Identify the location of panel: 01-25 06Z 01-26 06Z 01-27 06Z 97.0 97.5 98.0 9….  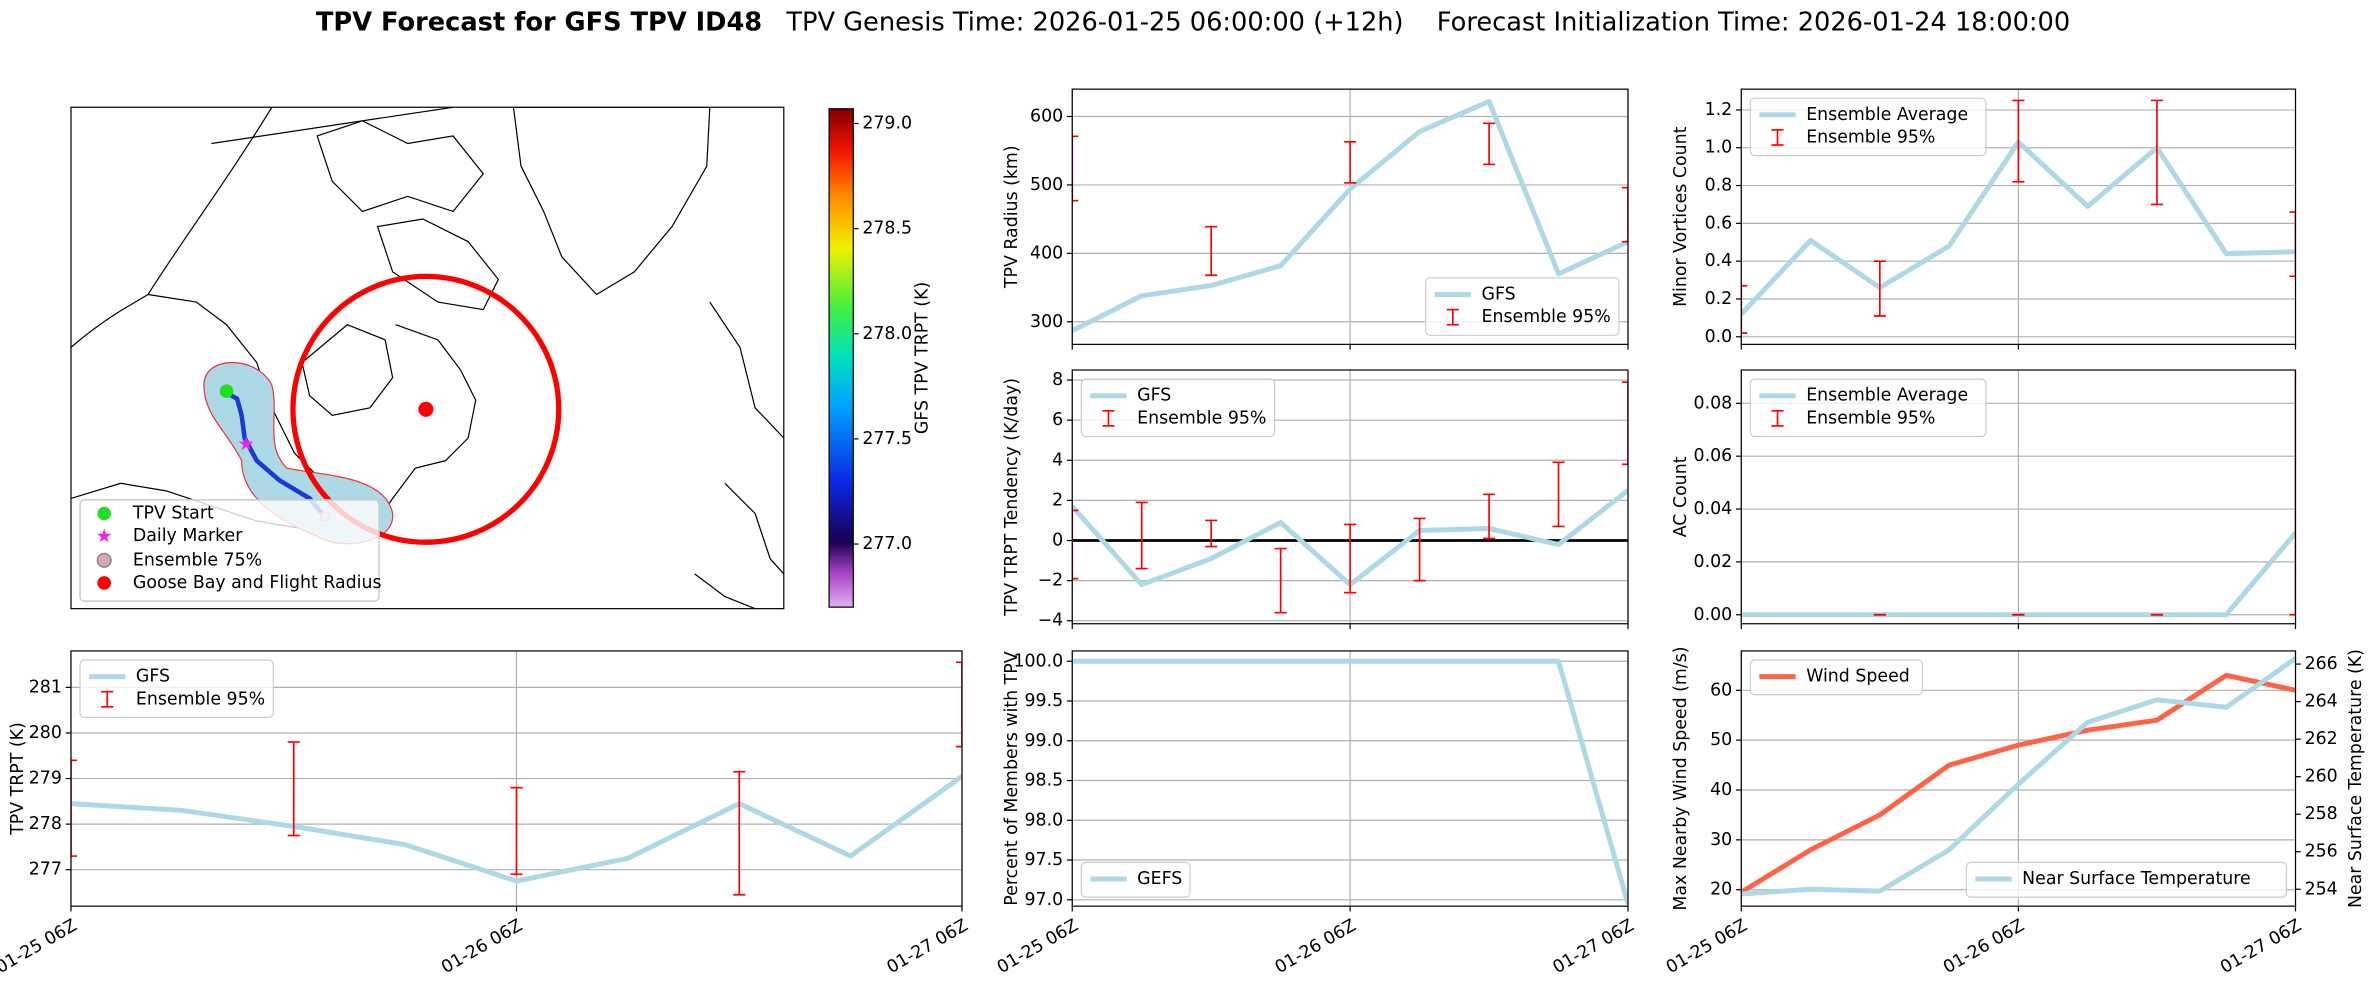
(1316, 814).